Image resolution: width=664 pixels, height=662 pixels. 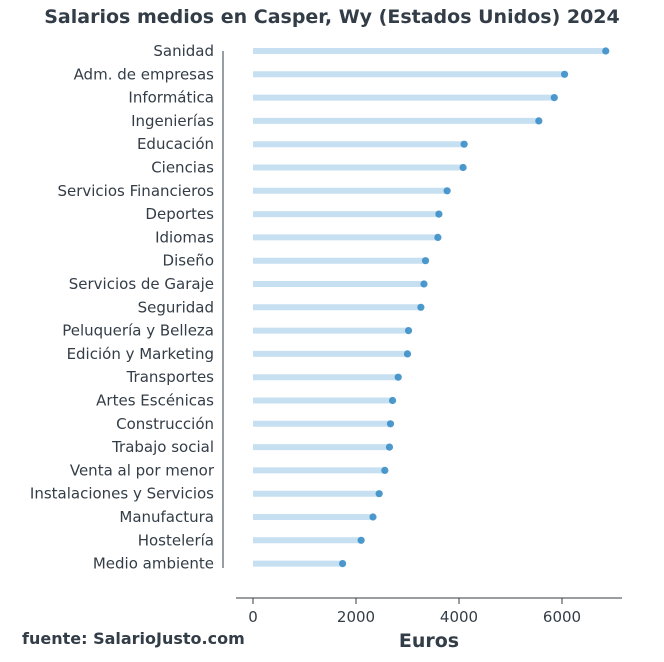 I want to click on category-label-20: Manufactura, so click(x=166, y=517).